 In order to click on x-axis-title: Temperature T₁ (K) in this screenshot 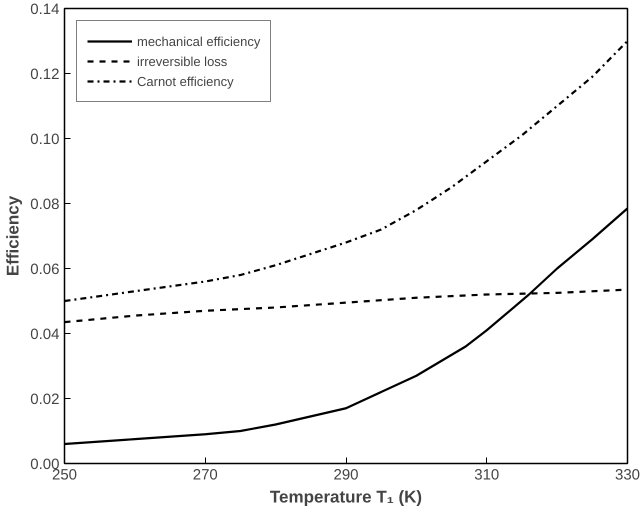, I will do `click(346, 497)`.